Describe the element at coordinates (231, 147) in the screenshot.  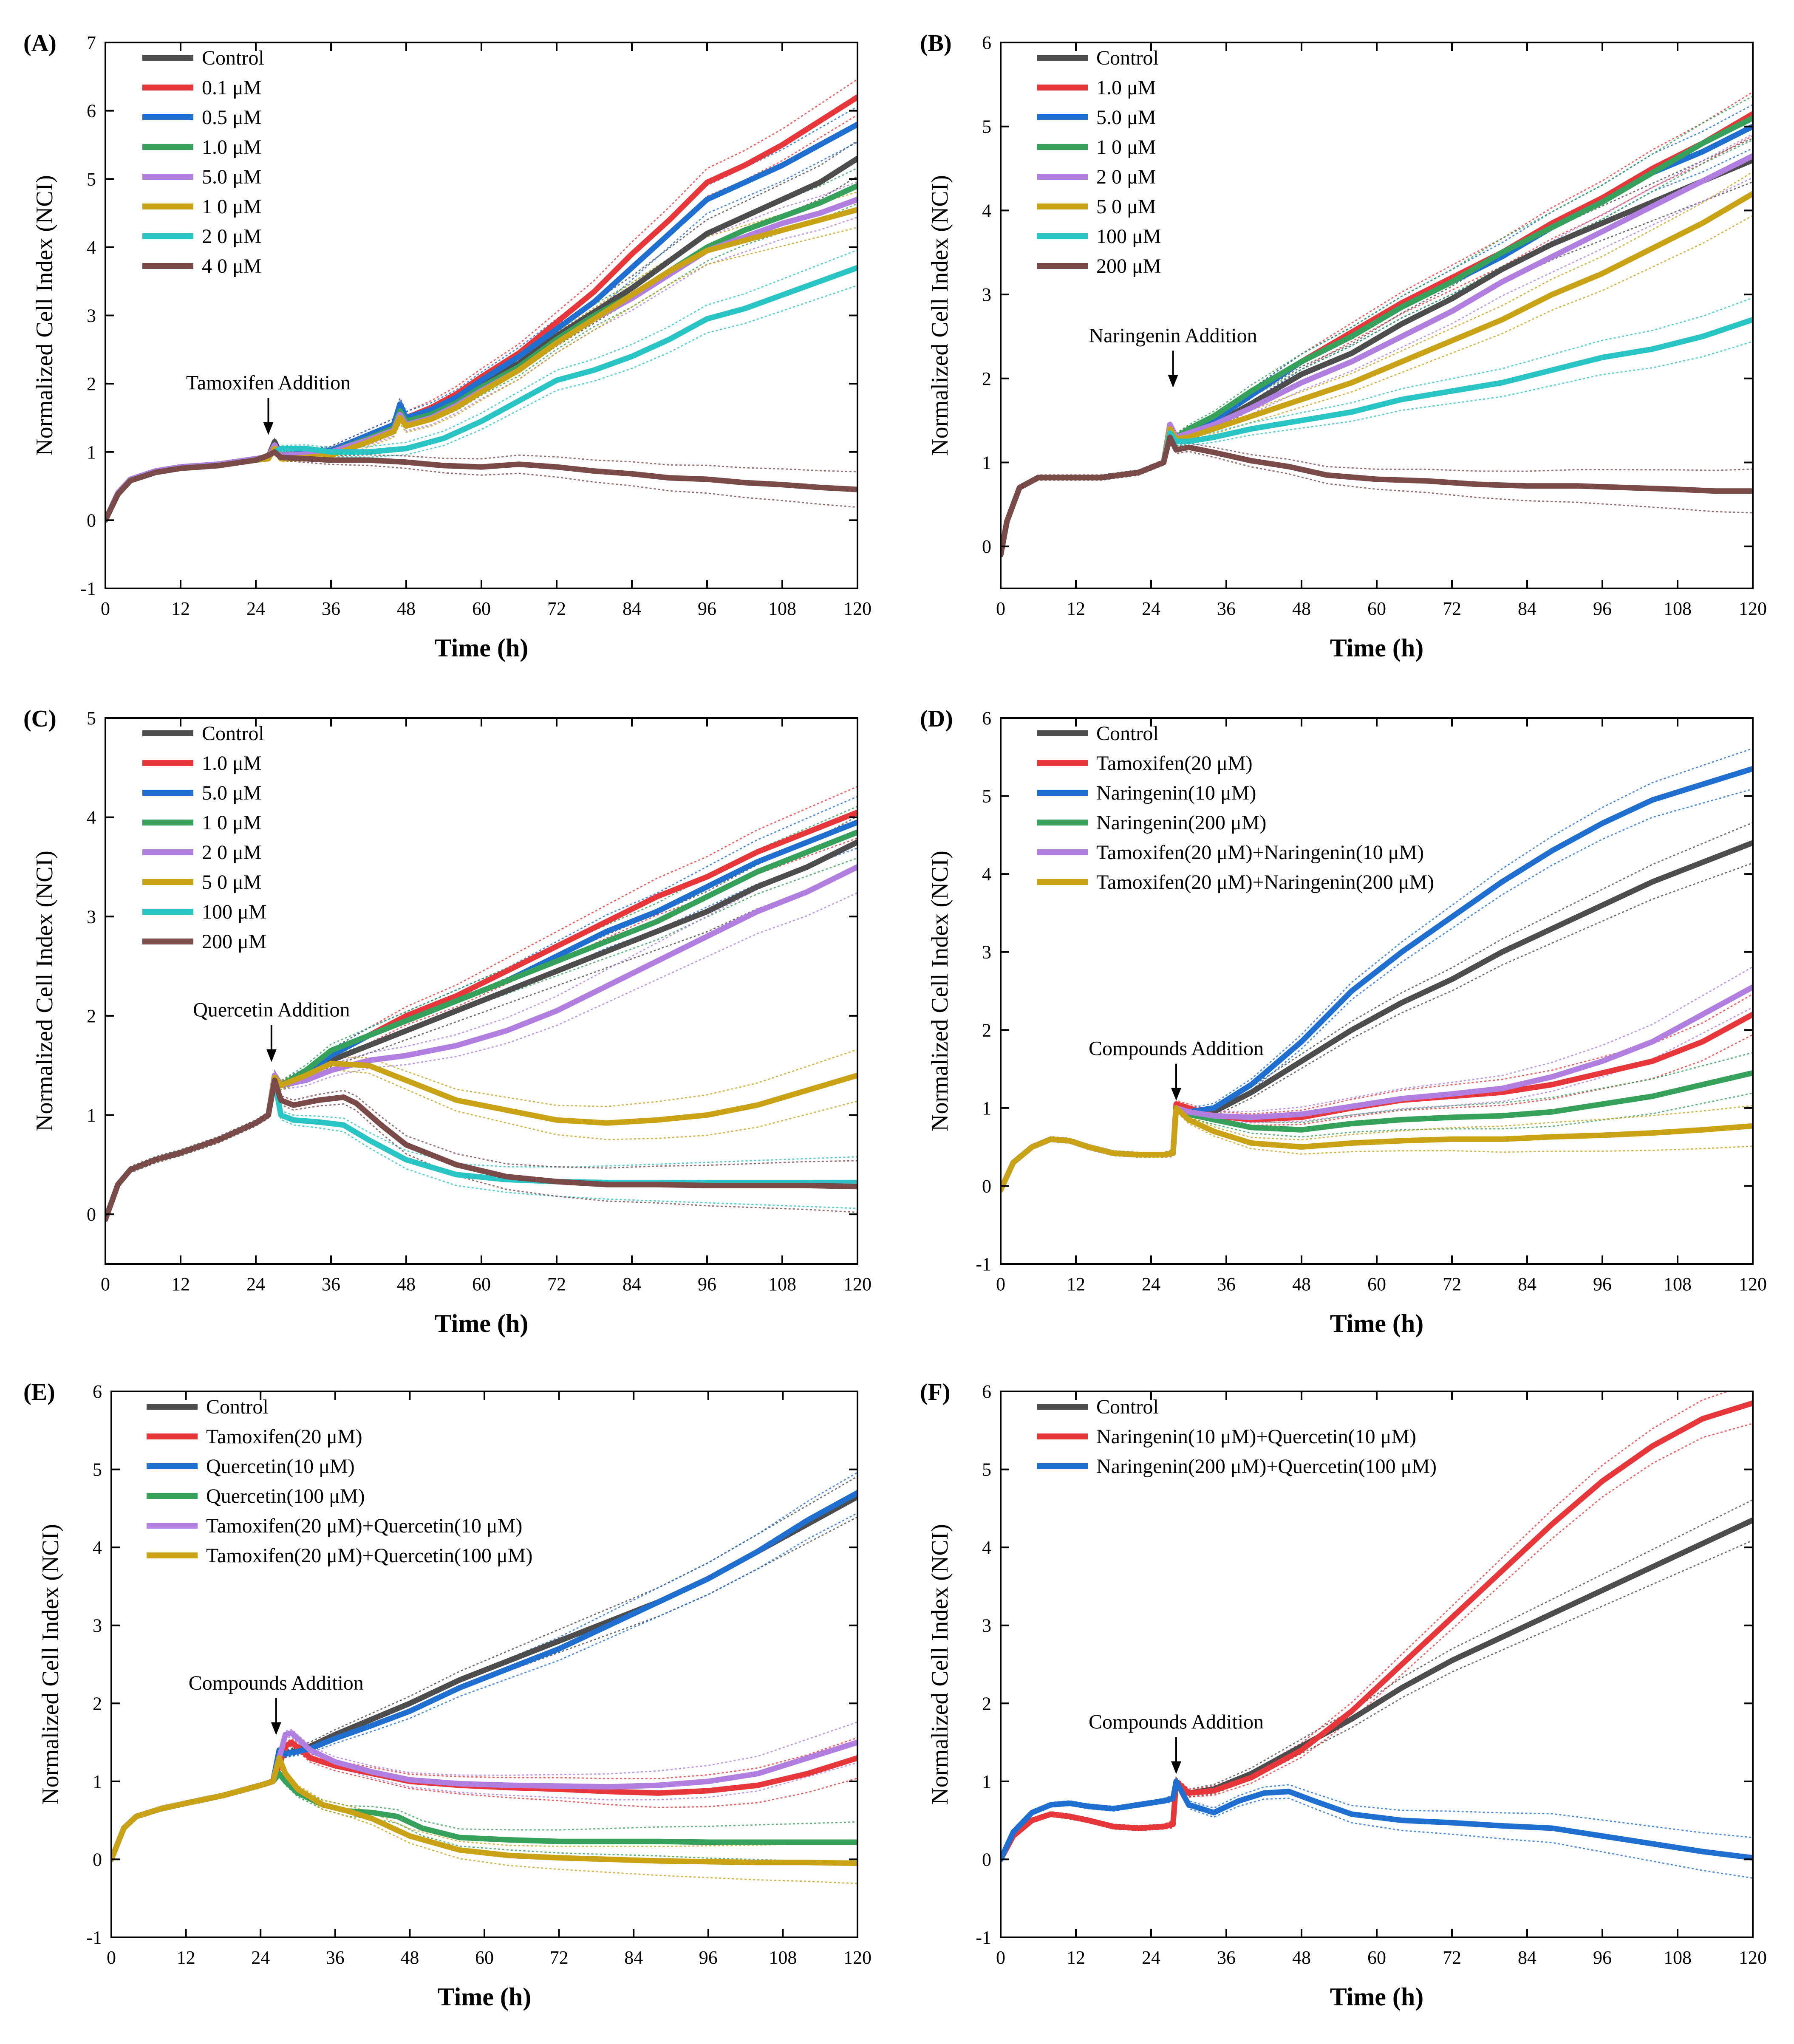
I see `legend-label: 1.0 μM` at that location.